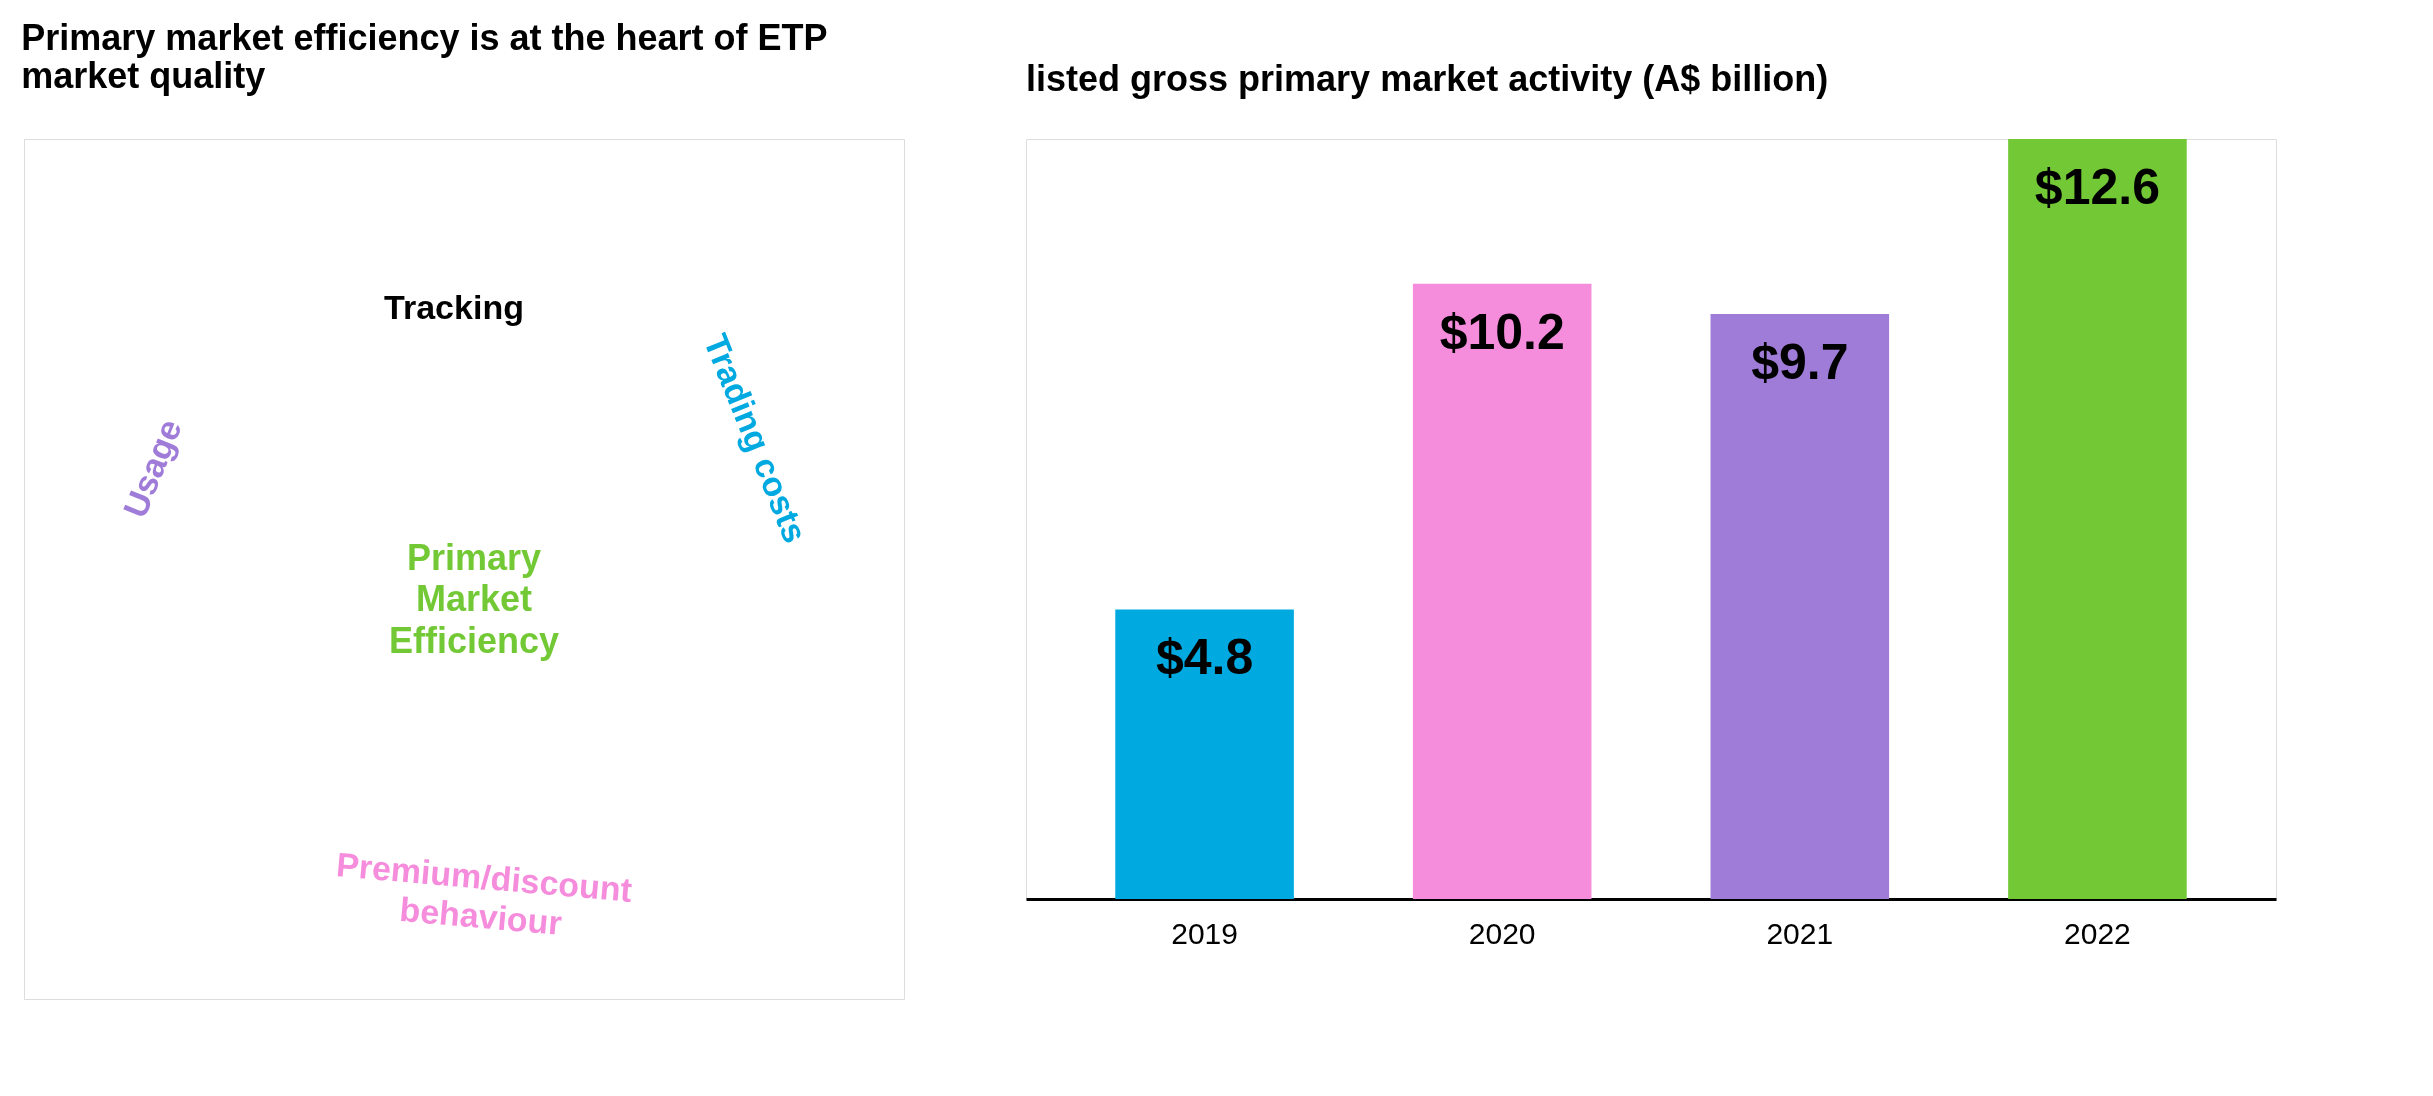  What do you see at coordinates (1427, 78) in the screenshot?
I see `chart-title: listed gross primary market activity (A$ billion)` at bounding box center [1427, 78].